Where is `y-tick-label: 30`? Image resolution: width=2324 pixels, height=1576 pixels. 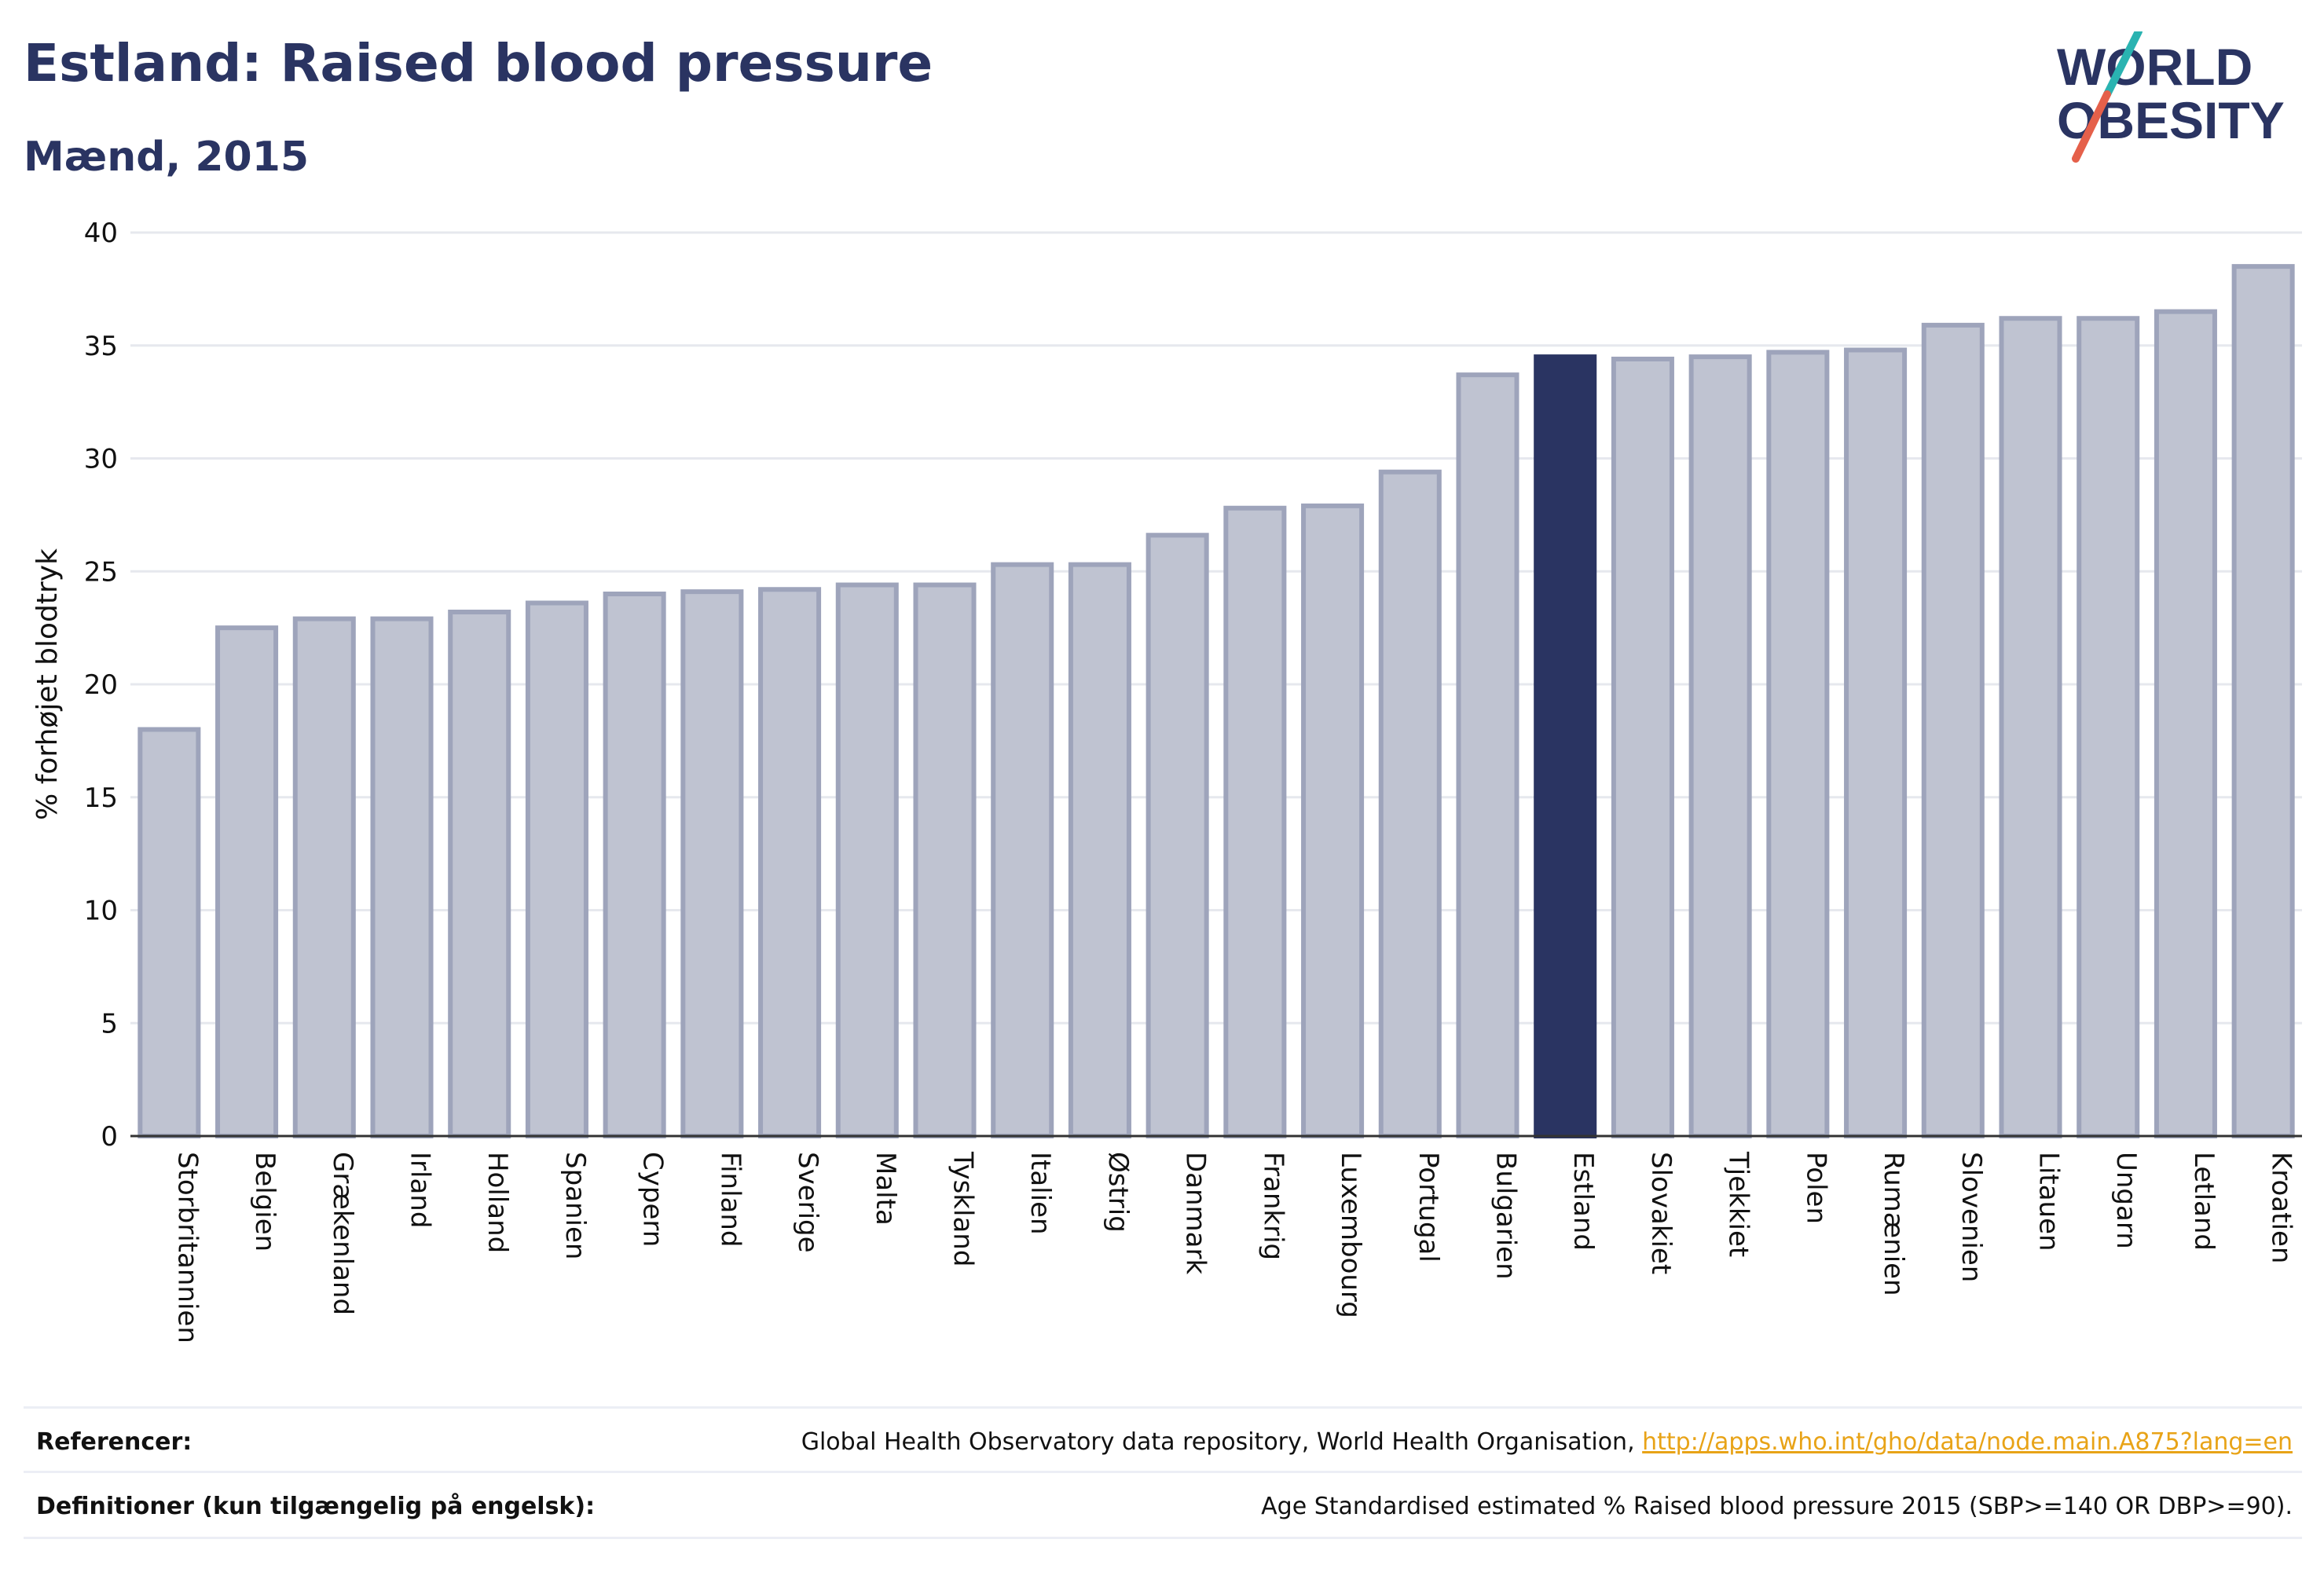
y-tick-label: 30 is located at coordinates (101, 459).